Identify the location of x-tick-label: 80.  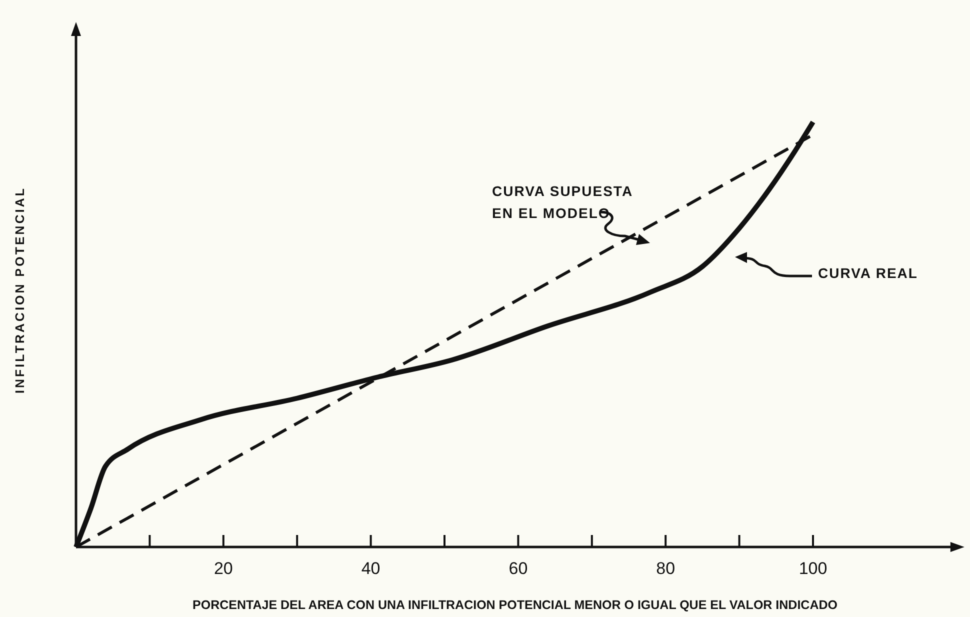
(666, 568).